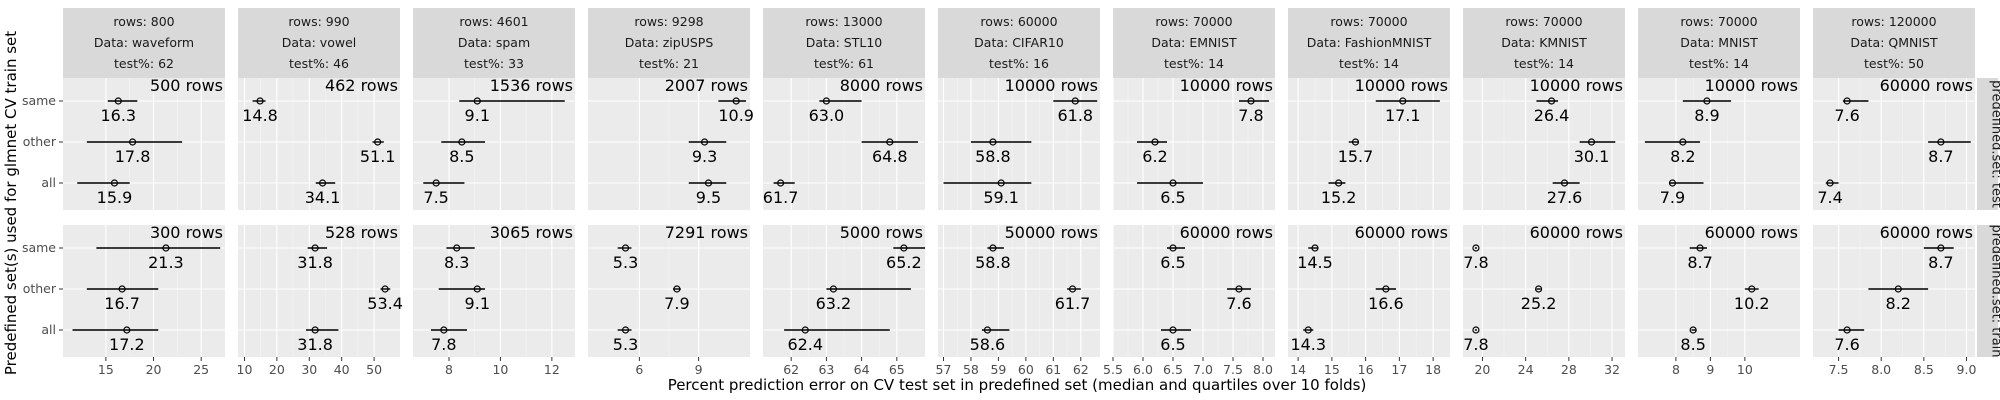 The image size is (2000, 400). I want to click on median-value-label: 6.5, so click(1172, 344).